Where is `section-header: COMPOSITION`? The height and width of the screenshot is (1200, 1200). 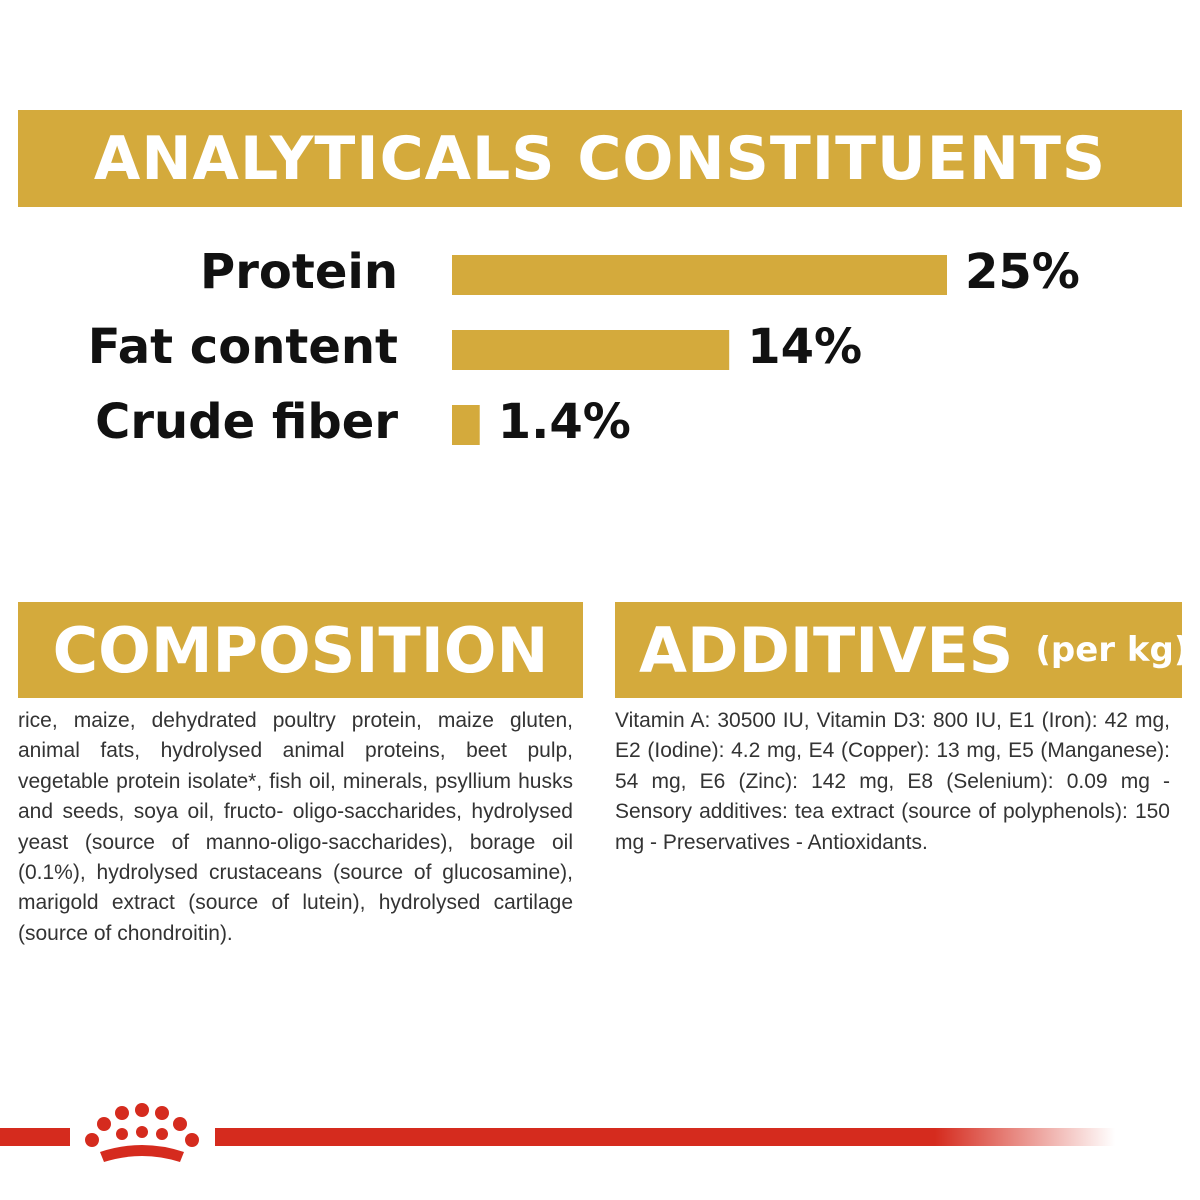
section-header: COMPOSITION is located at coordinates (300, 650).